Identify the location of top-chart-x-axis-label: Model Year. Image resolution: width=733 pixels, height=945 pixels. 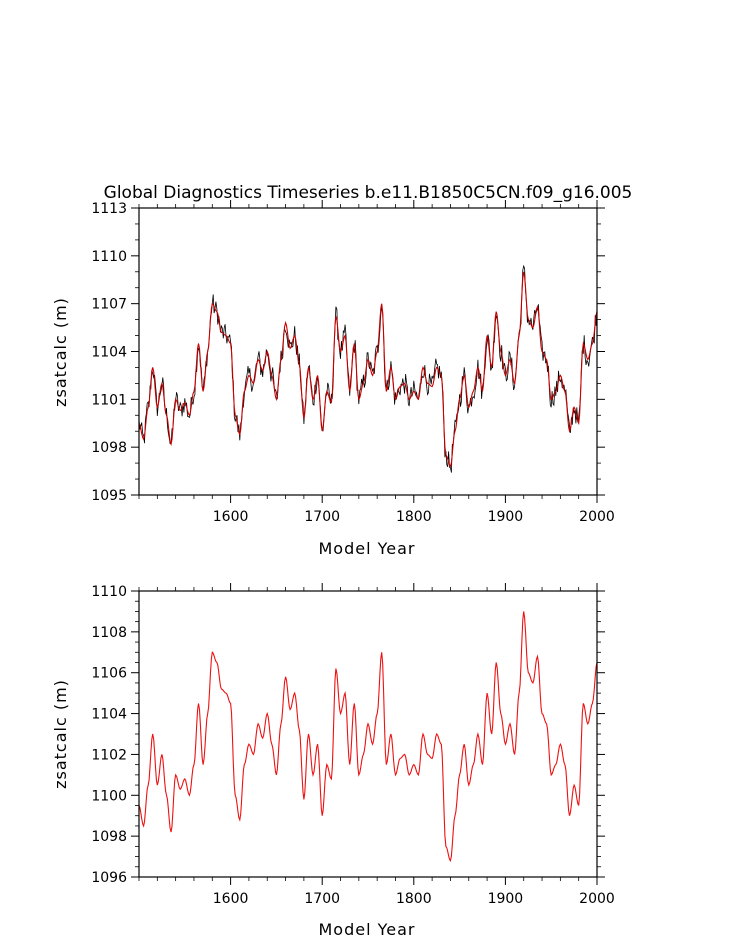
(367, 548).